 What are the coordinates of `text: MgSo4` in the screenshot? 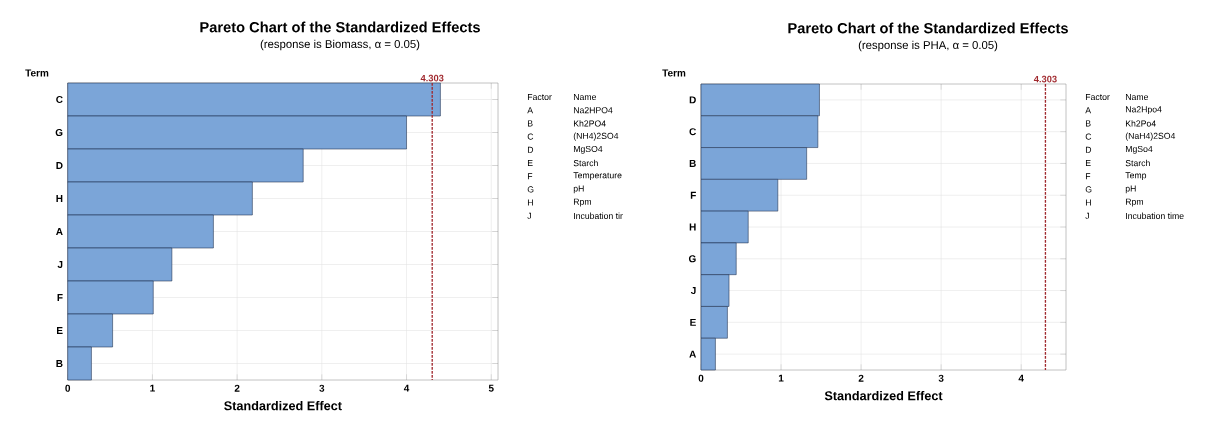 It's located at (1139, 149).